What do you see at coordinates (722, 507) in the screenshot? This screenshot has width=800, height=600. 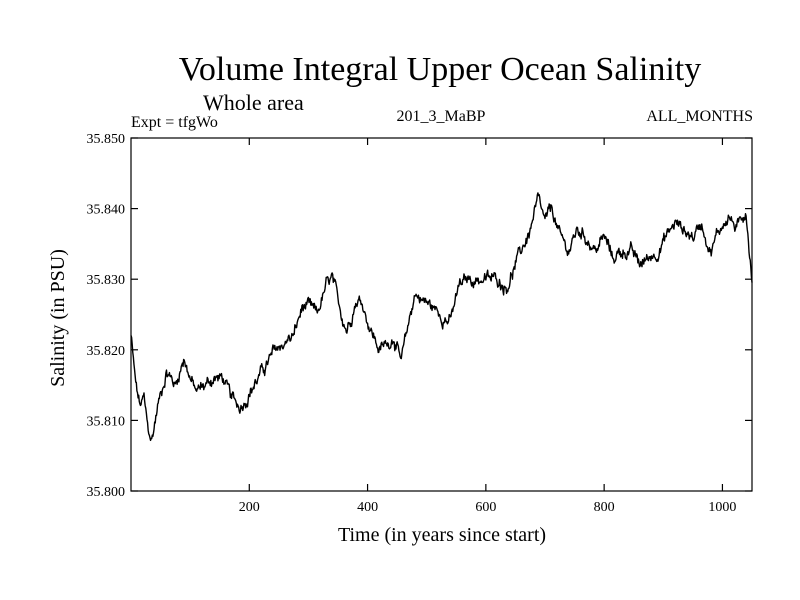 I see `x-tick-label: 1000` at bounding box center [722, 507].